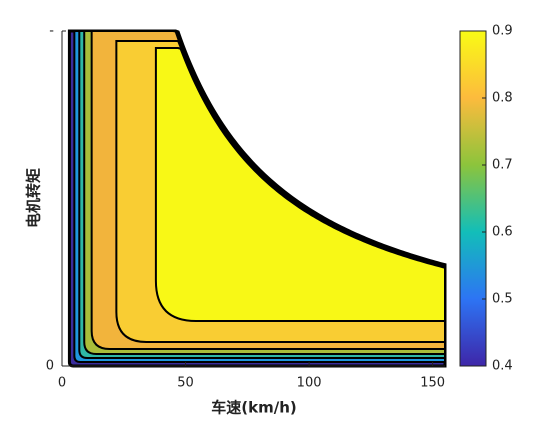  Describe the element at coordinates (502, 232) in the screenshot. I see `colorbar-tick-label: 0.6` at that location.